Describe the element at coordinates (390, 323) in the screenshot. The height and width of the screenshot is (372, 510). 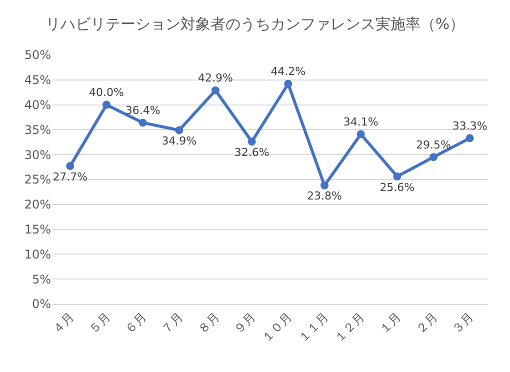
I see `x-tick-label: １月` at that location.